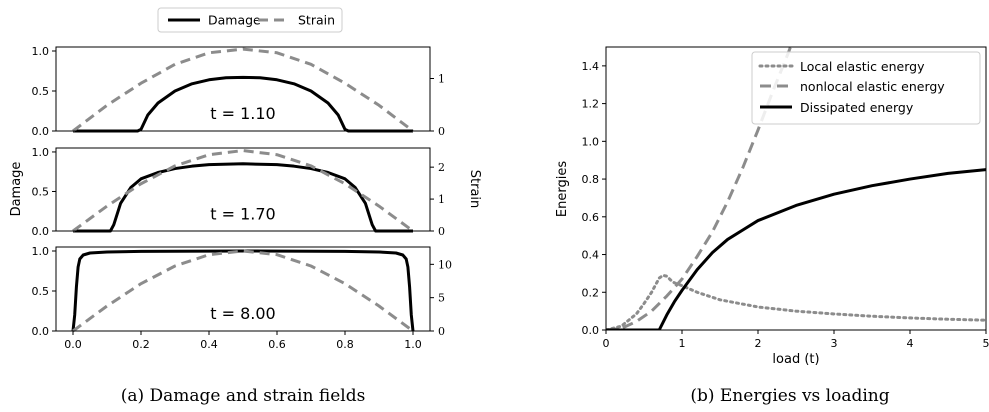 The height and width of the screenshot is (412, 989). Describe the element at coordinates (243, 396) in the screenshot. I see `caption-a: (a) Damage and strain fields` at that location.